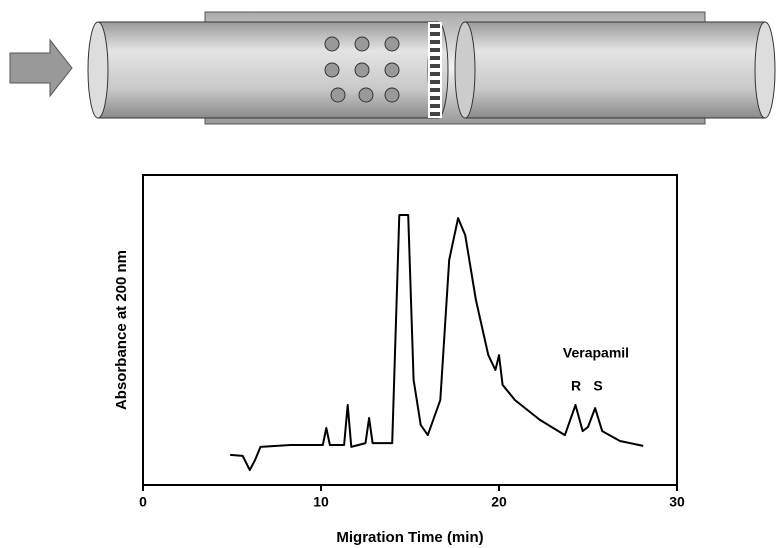 The image size is (778, 548). Describe the element at coordinates (597, 386) in the screenshot. I see `annotation: S` at that location.